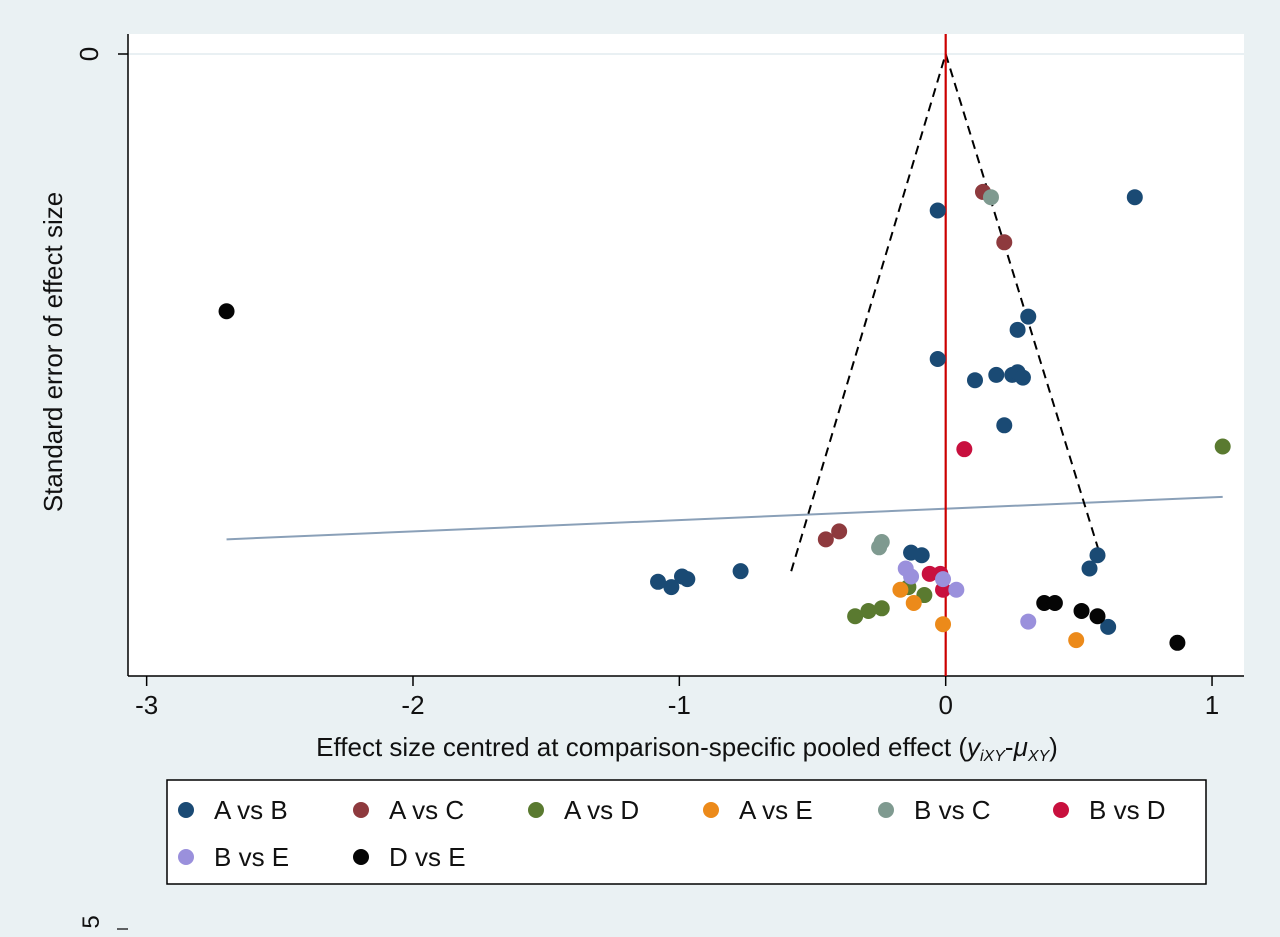  What do you see at coordinates (679, 705) in the screenshot?
I see `x-tick-label: -1` at bounding box center [679, 705].